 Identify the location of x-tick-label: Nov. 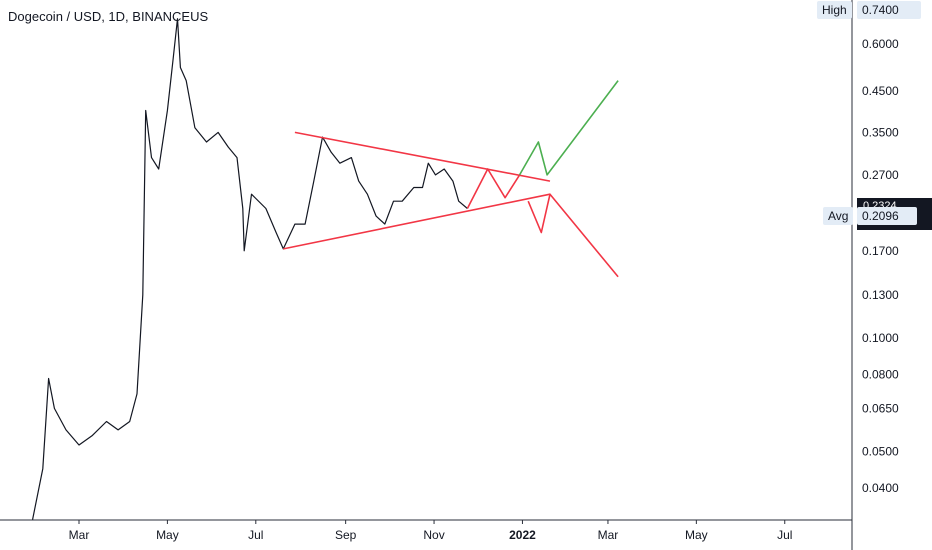
(433, 535).